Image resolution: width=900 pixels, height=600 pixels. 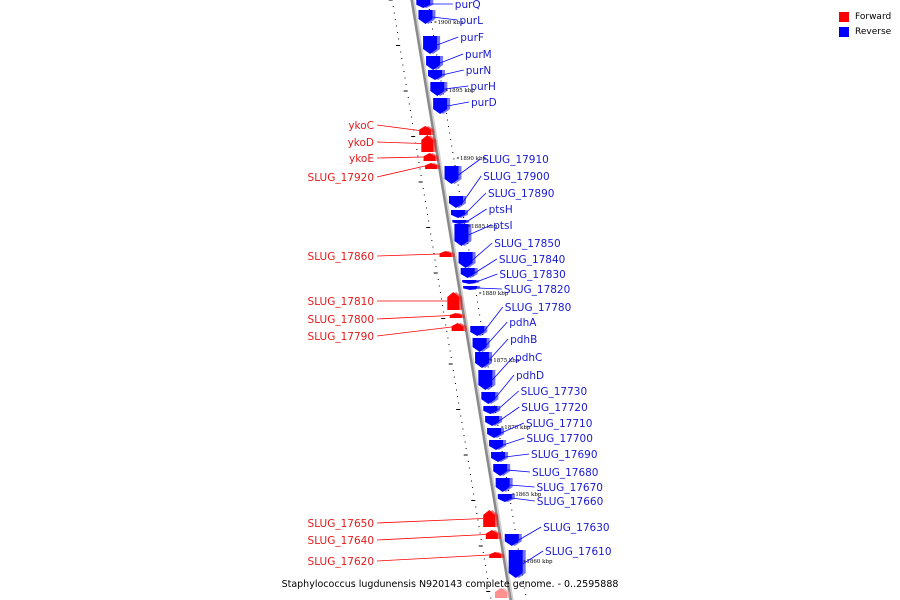 I want to click on gene-label-slug-17820: SLUG_17820, so click(x=537, y=290).